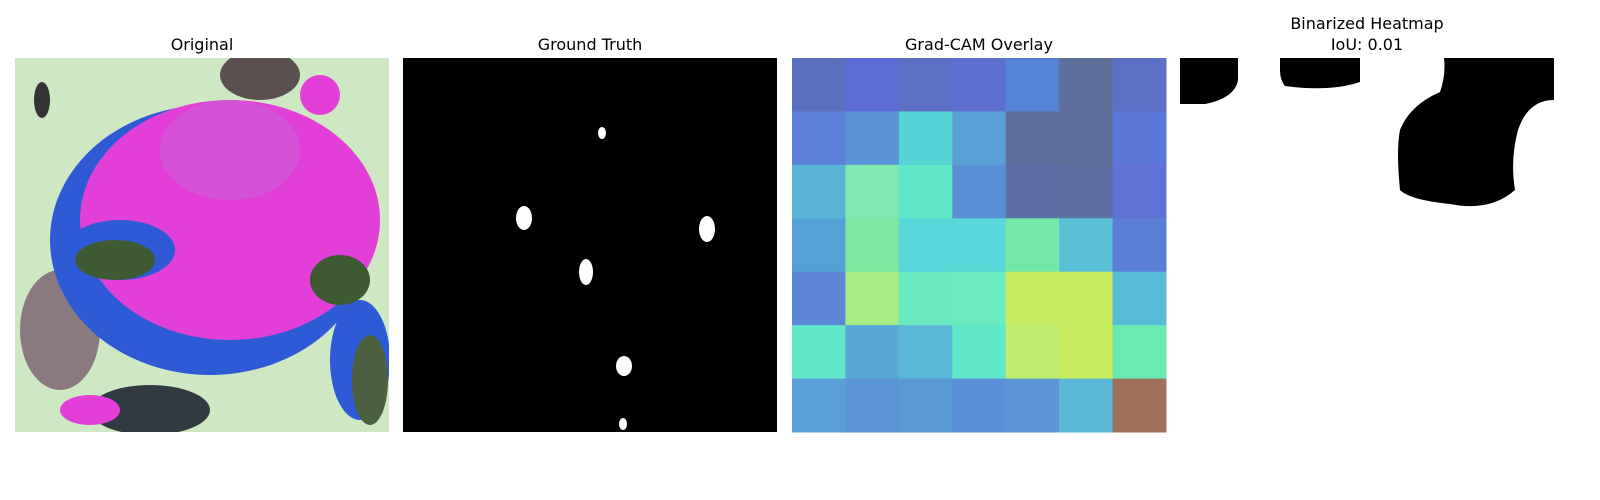 This screenshot has width=1600, height=500. I want to click on panel-title: Binarized Heatmap, so click(1366, 23).